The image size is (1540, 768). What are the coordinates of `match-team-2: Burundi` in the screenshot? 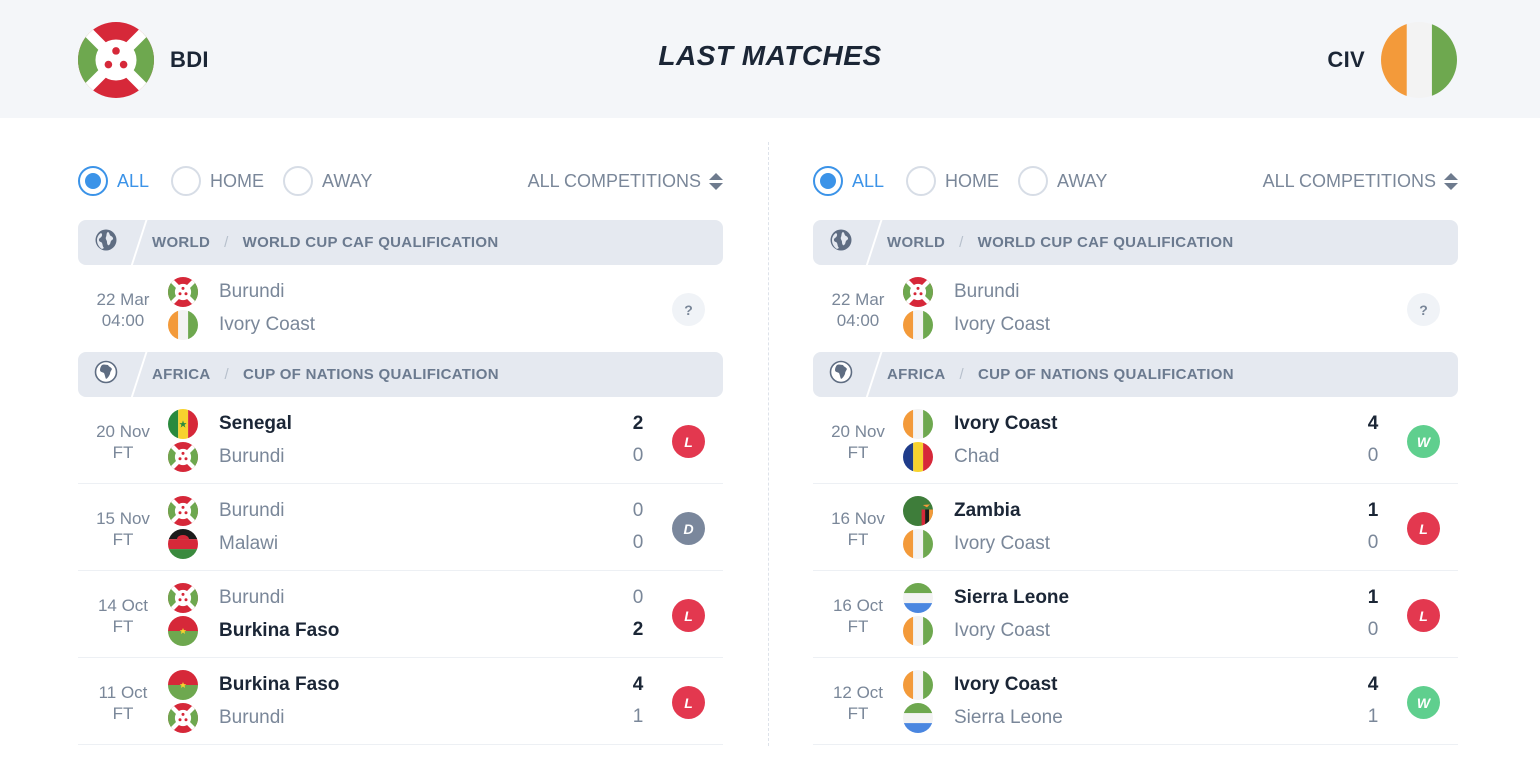 It's located at (226, 457).